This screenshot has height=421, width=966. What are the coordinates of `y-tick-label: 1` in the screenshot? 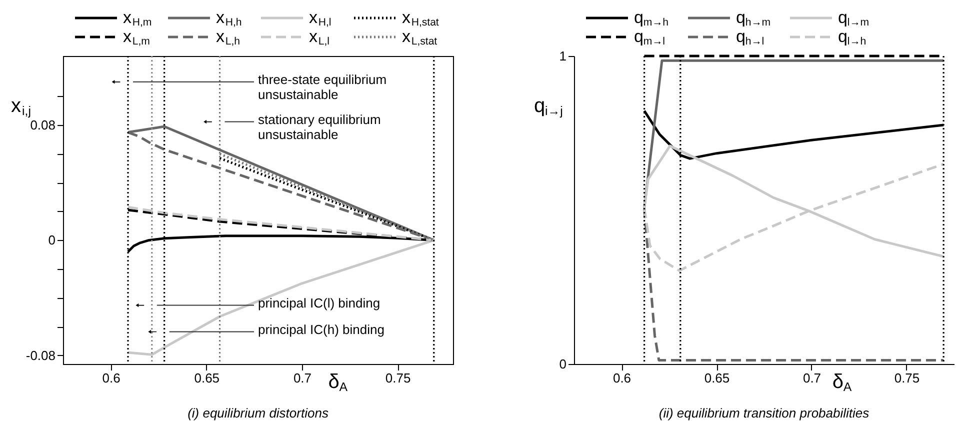 It's located at (562, 56).